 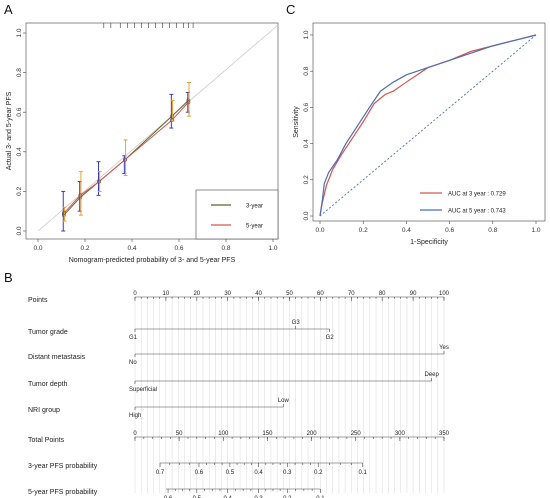 I want to click on y-axis-label: Sensitivity, so click(x=296, y=122).